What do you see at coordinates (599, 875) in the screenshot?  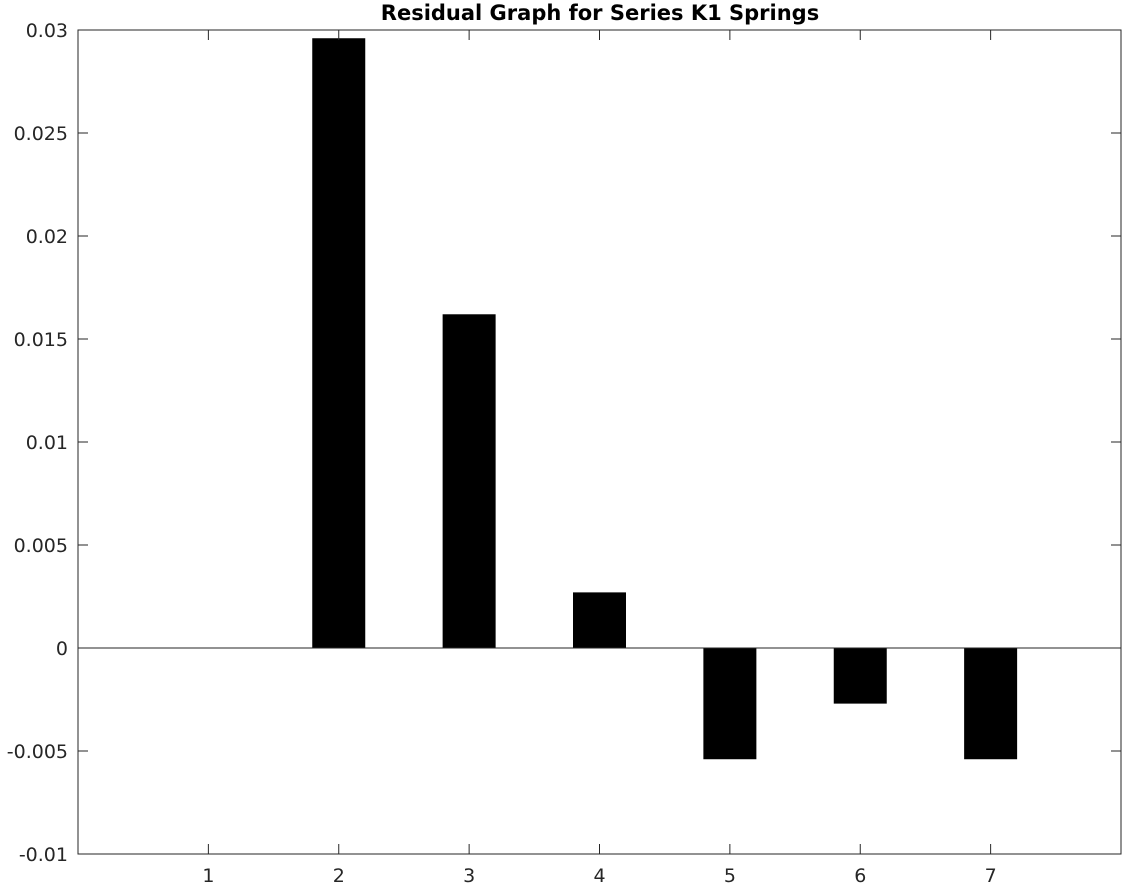 I see `x-tick-label: 4` at bounding box center [599, 875].